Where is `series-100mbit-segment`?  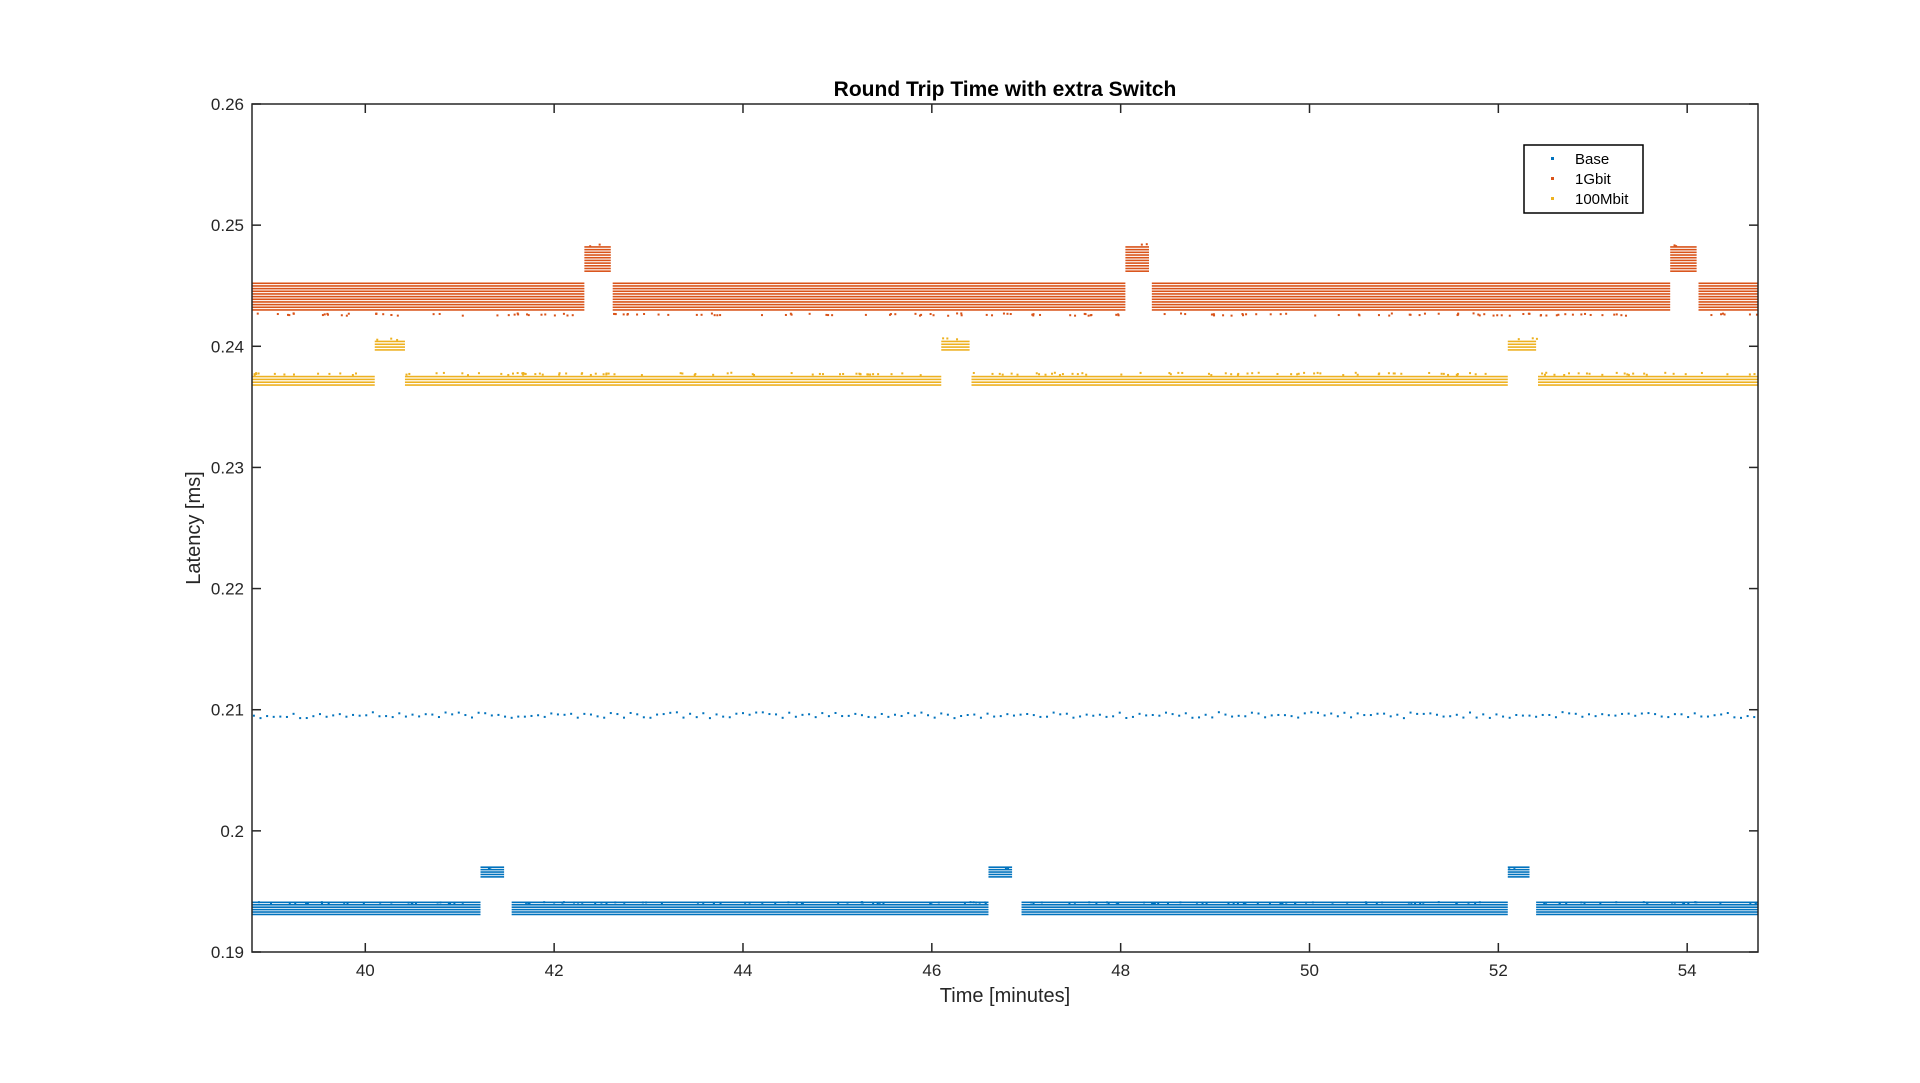 series-100mbit-segment is located at coordinates (673, 378).